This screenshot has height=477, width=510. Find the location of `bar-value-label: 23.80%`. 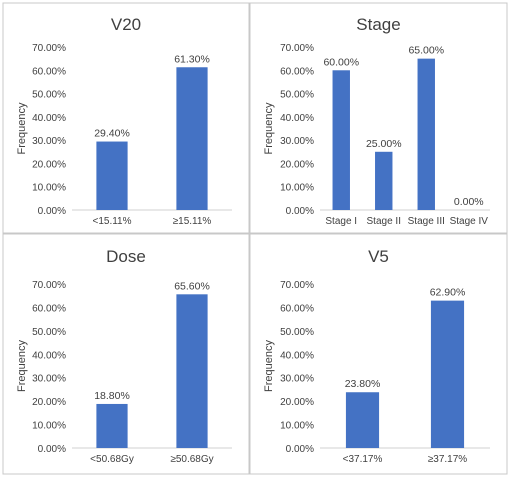

bar-value-label: 23.80% is located at coordinates (363, 384).